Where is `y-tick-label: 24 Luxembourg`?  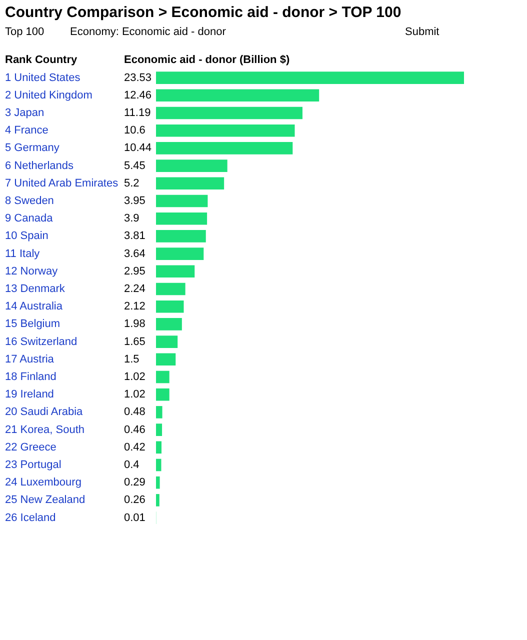 y-tick-label: 24 Luxembourg is located at coordinates (43, 482).